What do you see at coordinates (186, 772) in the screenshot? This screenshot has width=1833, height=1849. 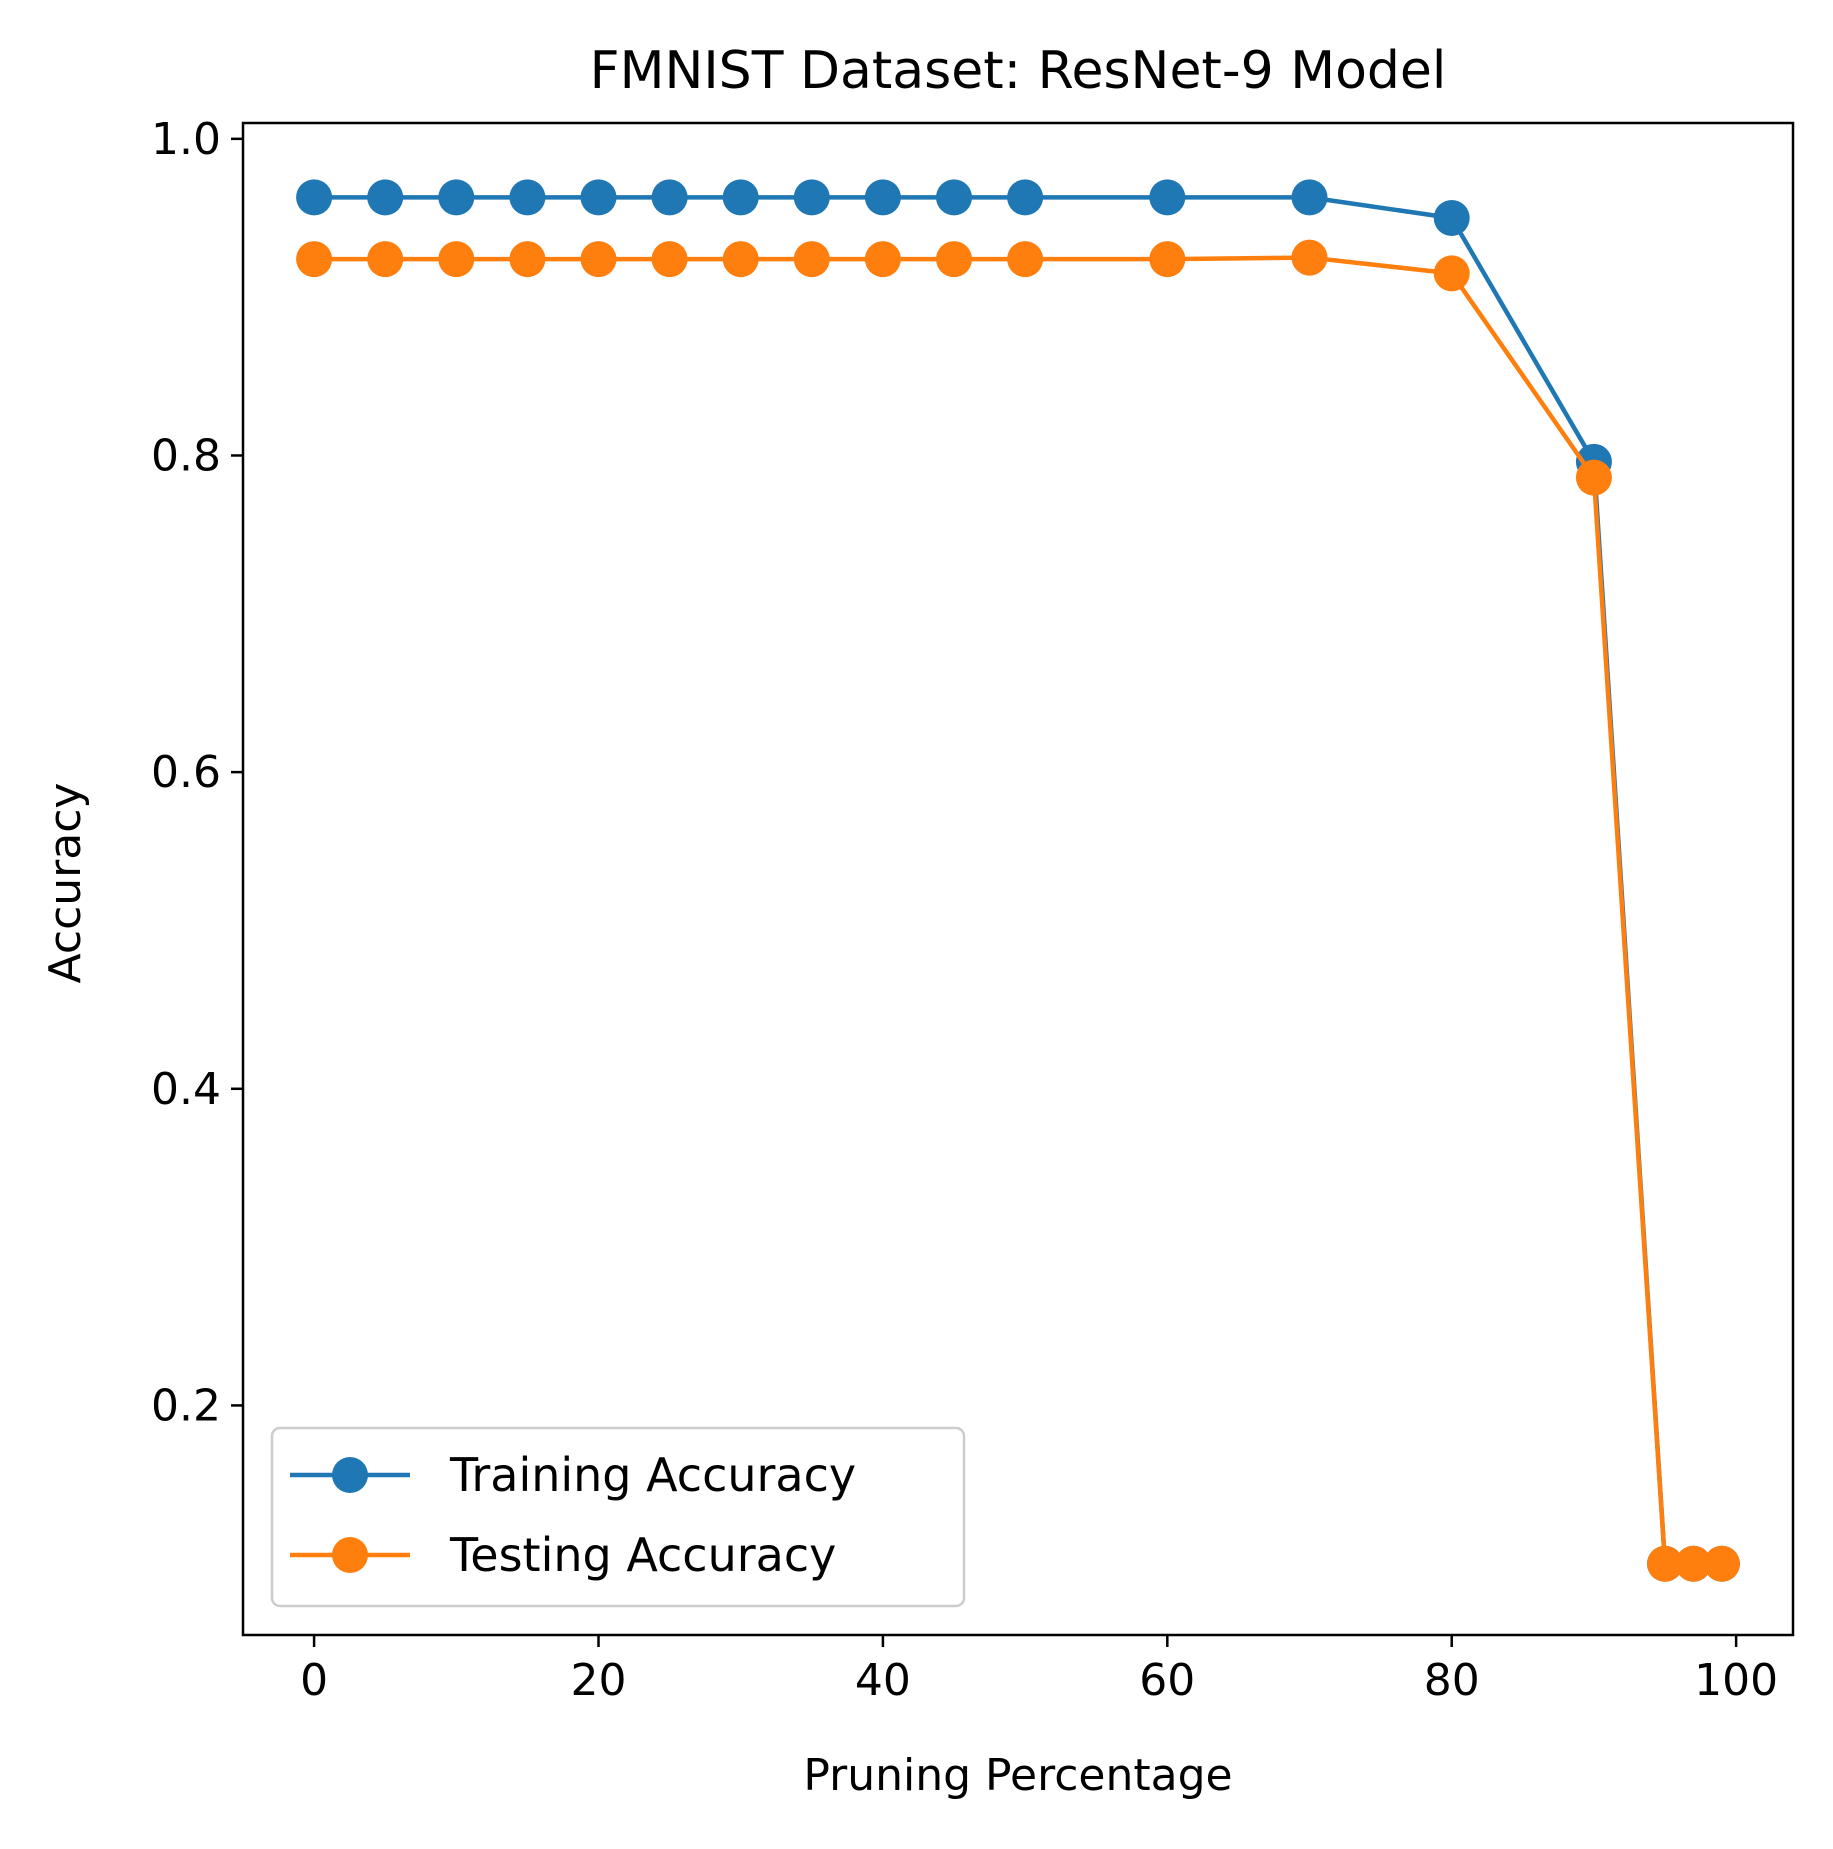 I see `y-tick-label: 0.6` at bounding box center [186, 772].